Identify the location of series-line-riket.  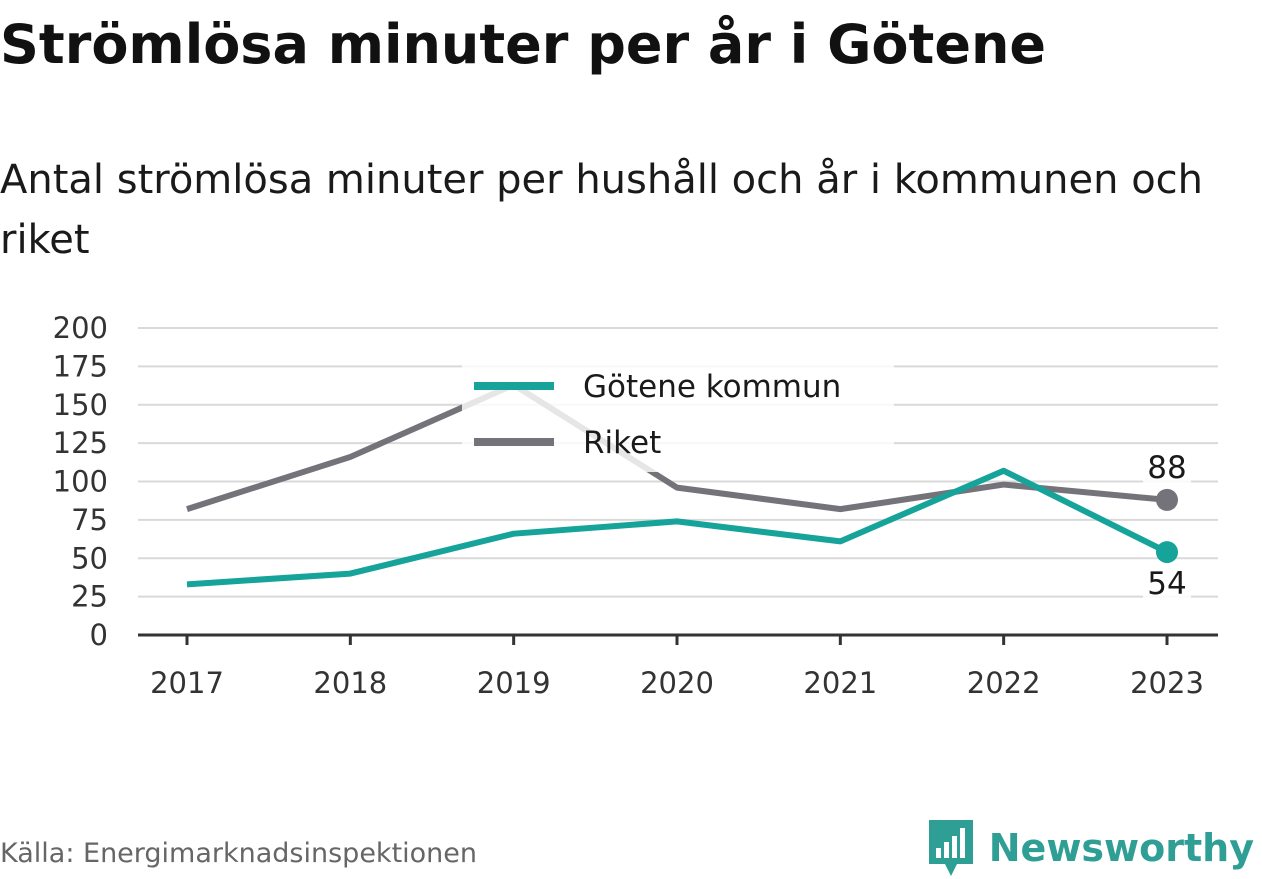
(677, 447).